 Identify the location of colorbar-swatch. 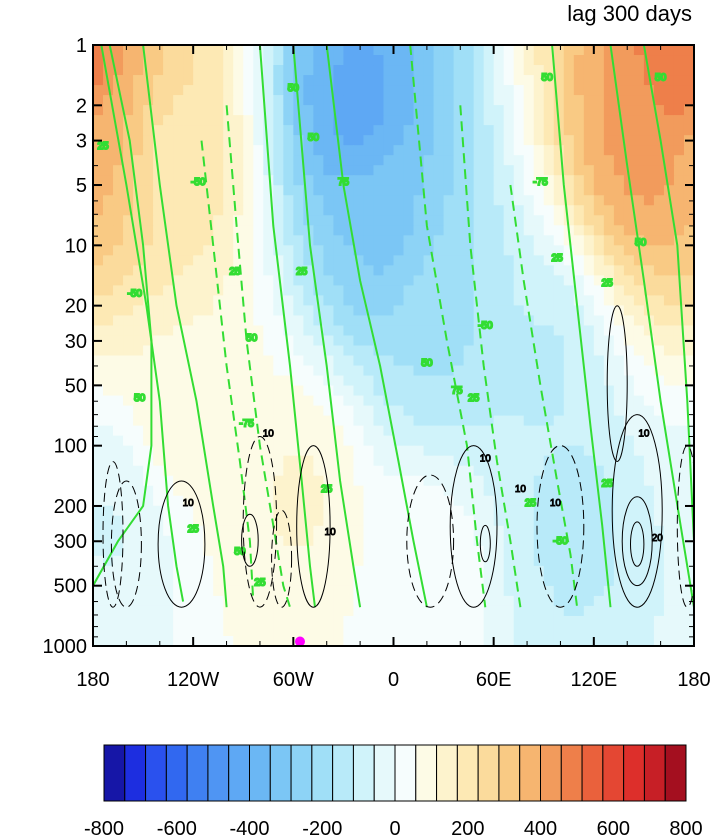
(322, 773).